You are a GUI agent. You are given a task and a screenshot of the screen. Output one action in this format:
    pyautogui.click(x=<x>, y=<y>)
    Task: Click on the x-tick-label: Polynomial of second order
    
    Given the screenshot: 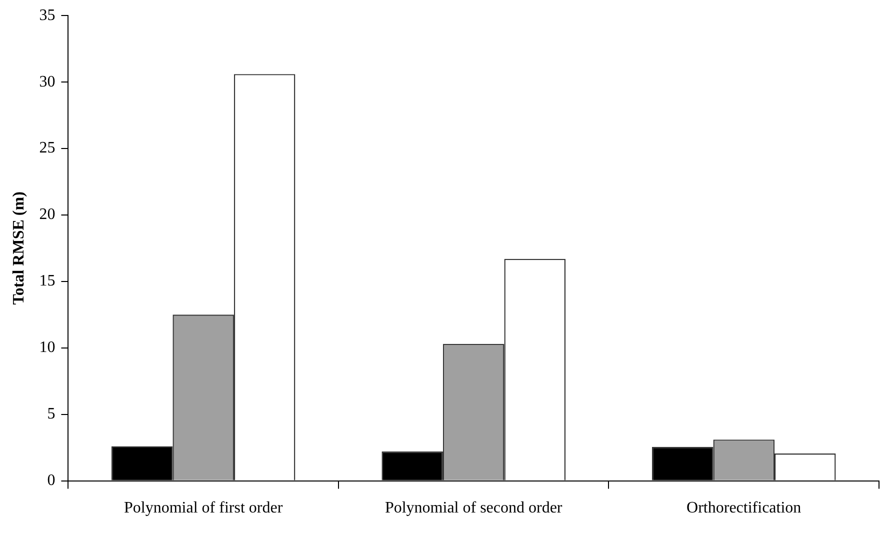 What is the action you would take?
    pyautogui.click(x=473, y=508)
    